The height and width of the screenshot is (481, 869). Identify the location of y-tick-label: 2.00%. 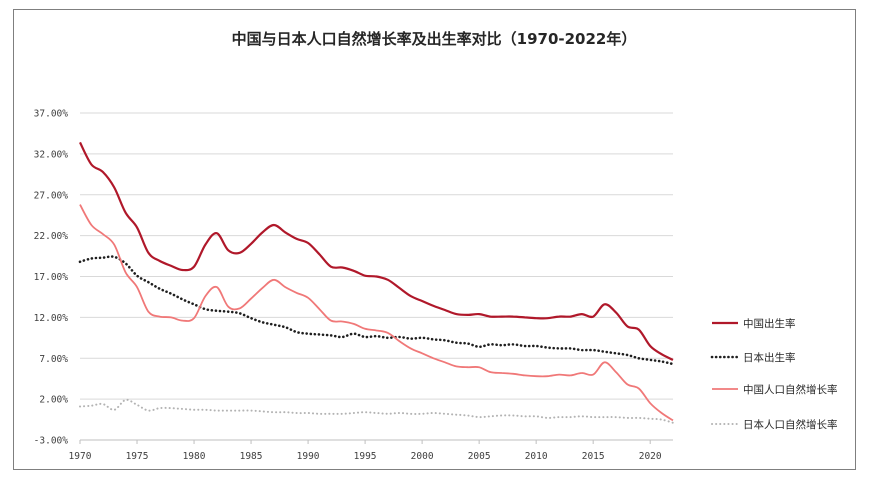
(53, 400).